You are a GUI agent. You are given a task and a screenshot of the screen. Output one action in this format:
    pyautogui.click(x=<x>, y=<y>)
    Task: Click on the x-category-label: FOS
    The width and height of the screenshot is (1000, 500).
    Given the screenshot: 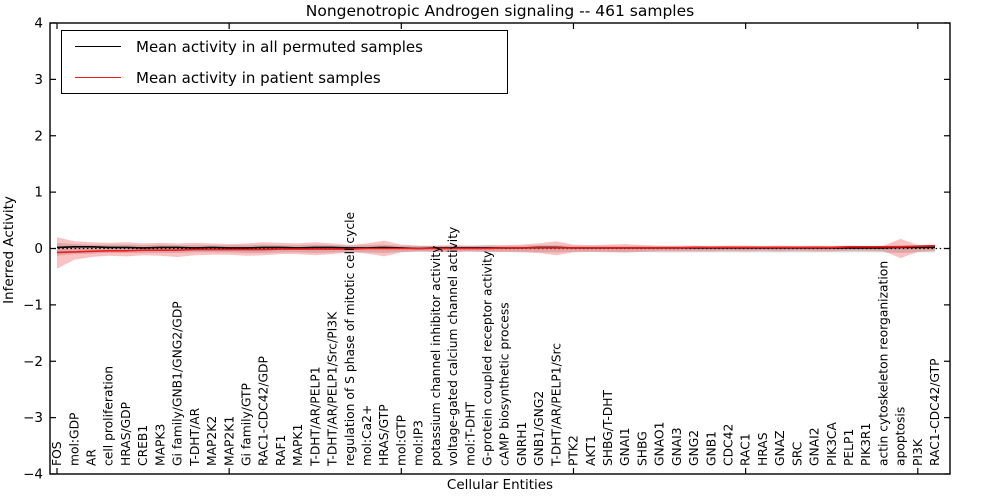 What is the action you would take?
    pyautogui.click(x=57, y=453)
    